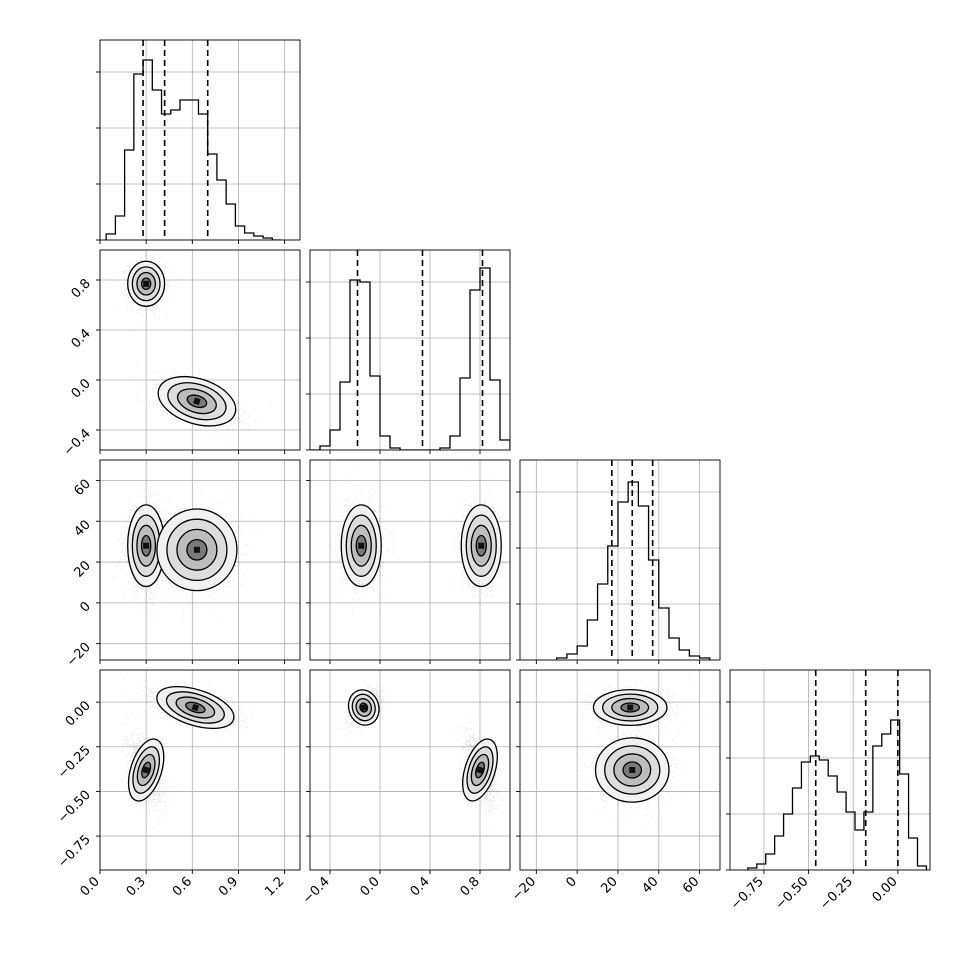  Describe the element at coordinates (74, 762) in the screenshot. I see `y-tick-label: −0.25` at that location.